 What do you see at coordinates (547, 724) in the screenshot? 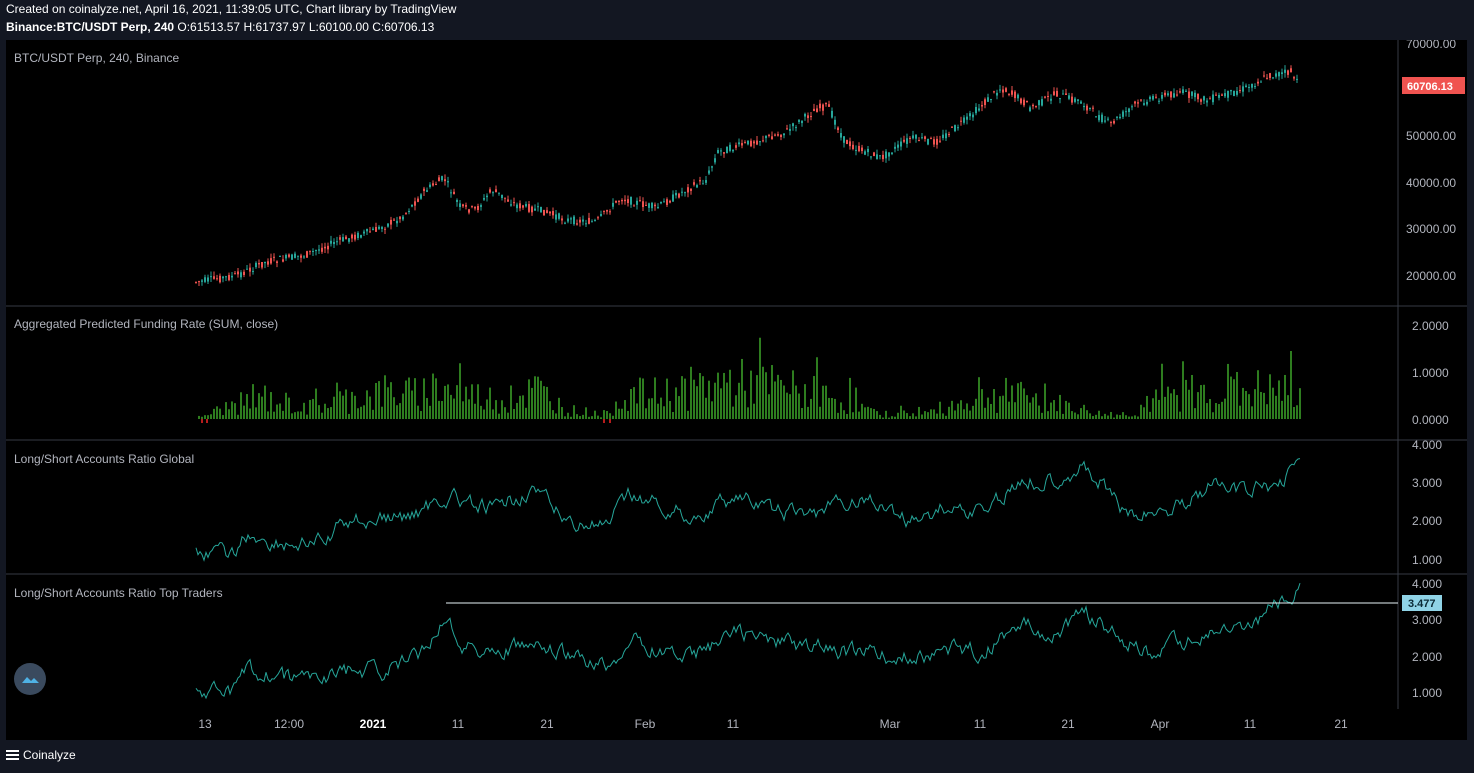
I see `time-axis-label: 21` at bounding box center [547, 724].